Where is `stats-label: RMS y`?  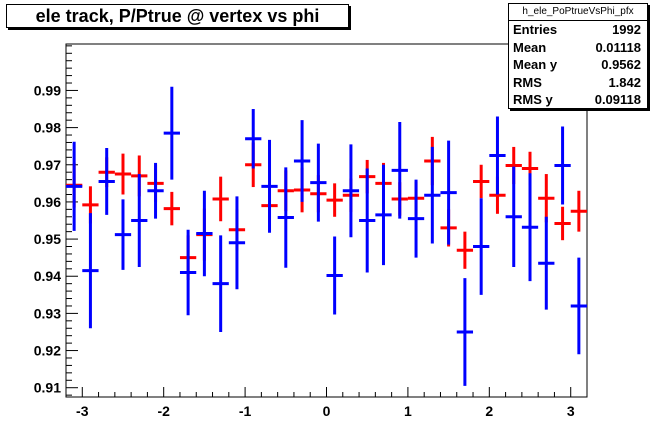
stats-label: RMS y is located at coordinates (533, 99).